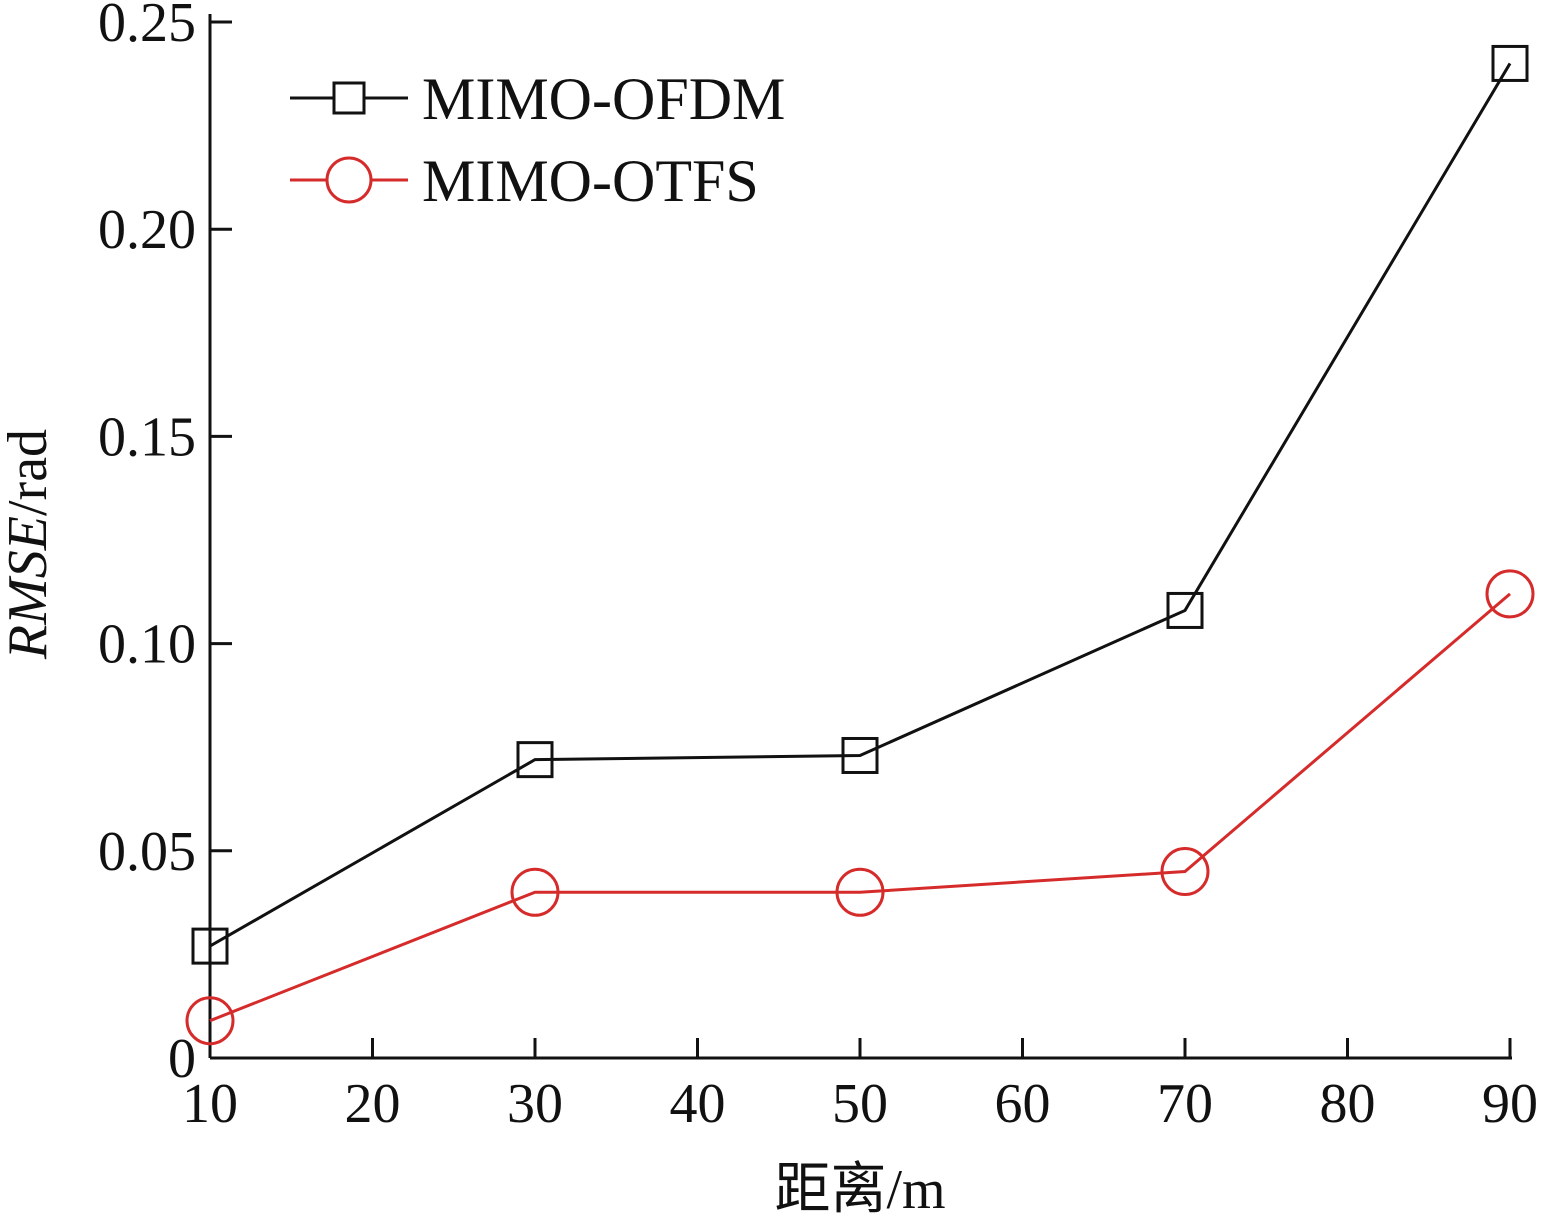 This screenshot has height=1221, width=1543. I want to click on legend-circle-marker, so click(349, 180).